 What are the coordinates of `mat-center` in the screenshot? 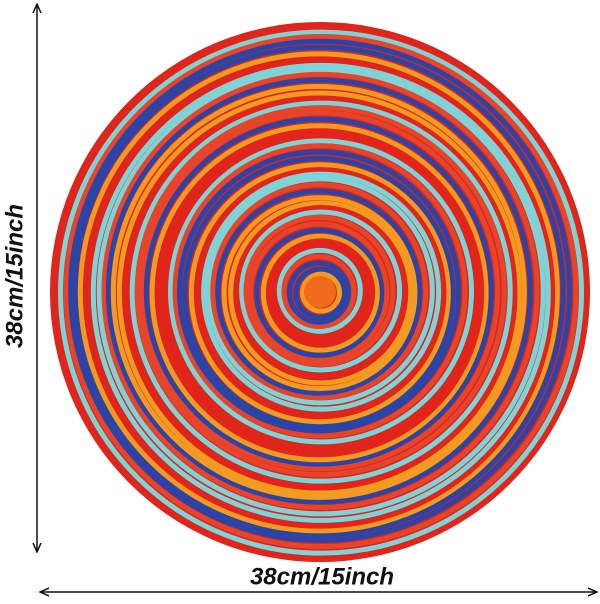 It's located at (320, 292).